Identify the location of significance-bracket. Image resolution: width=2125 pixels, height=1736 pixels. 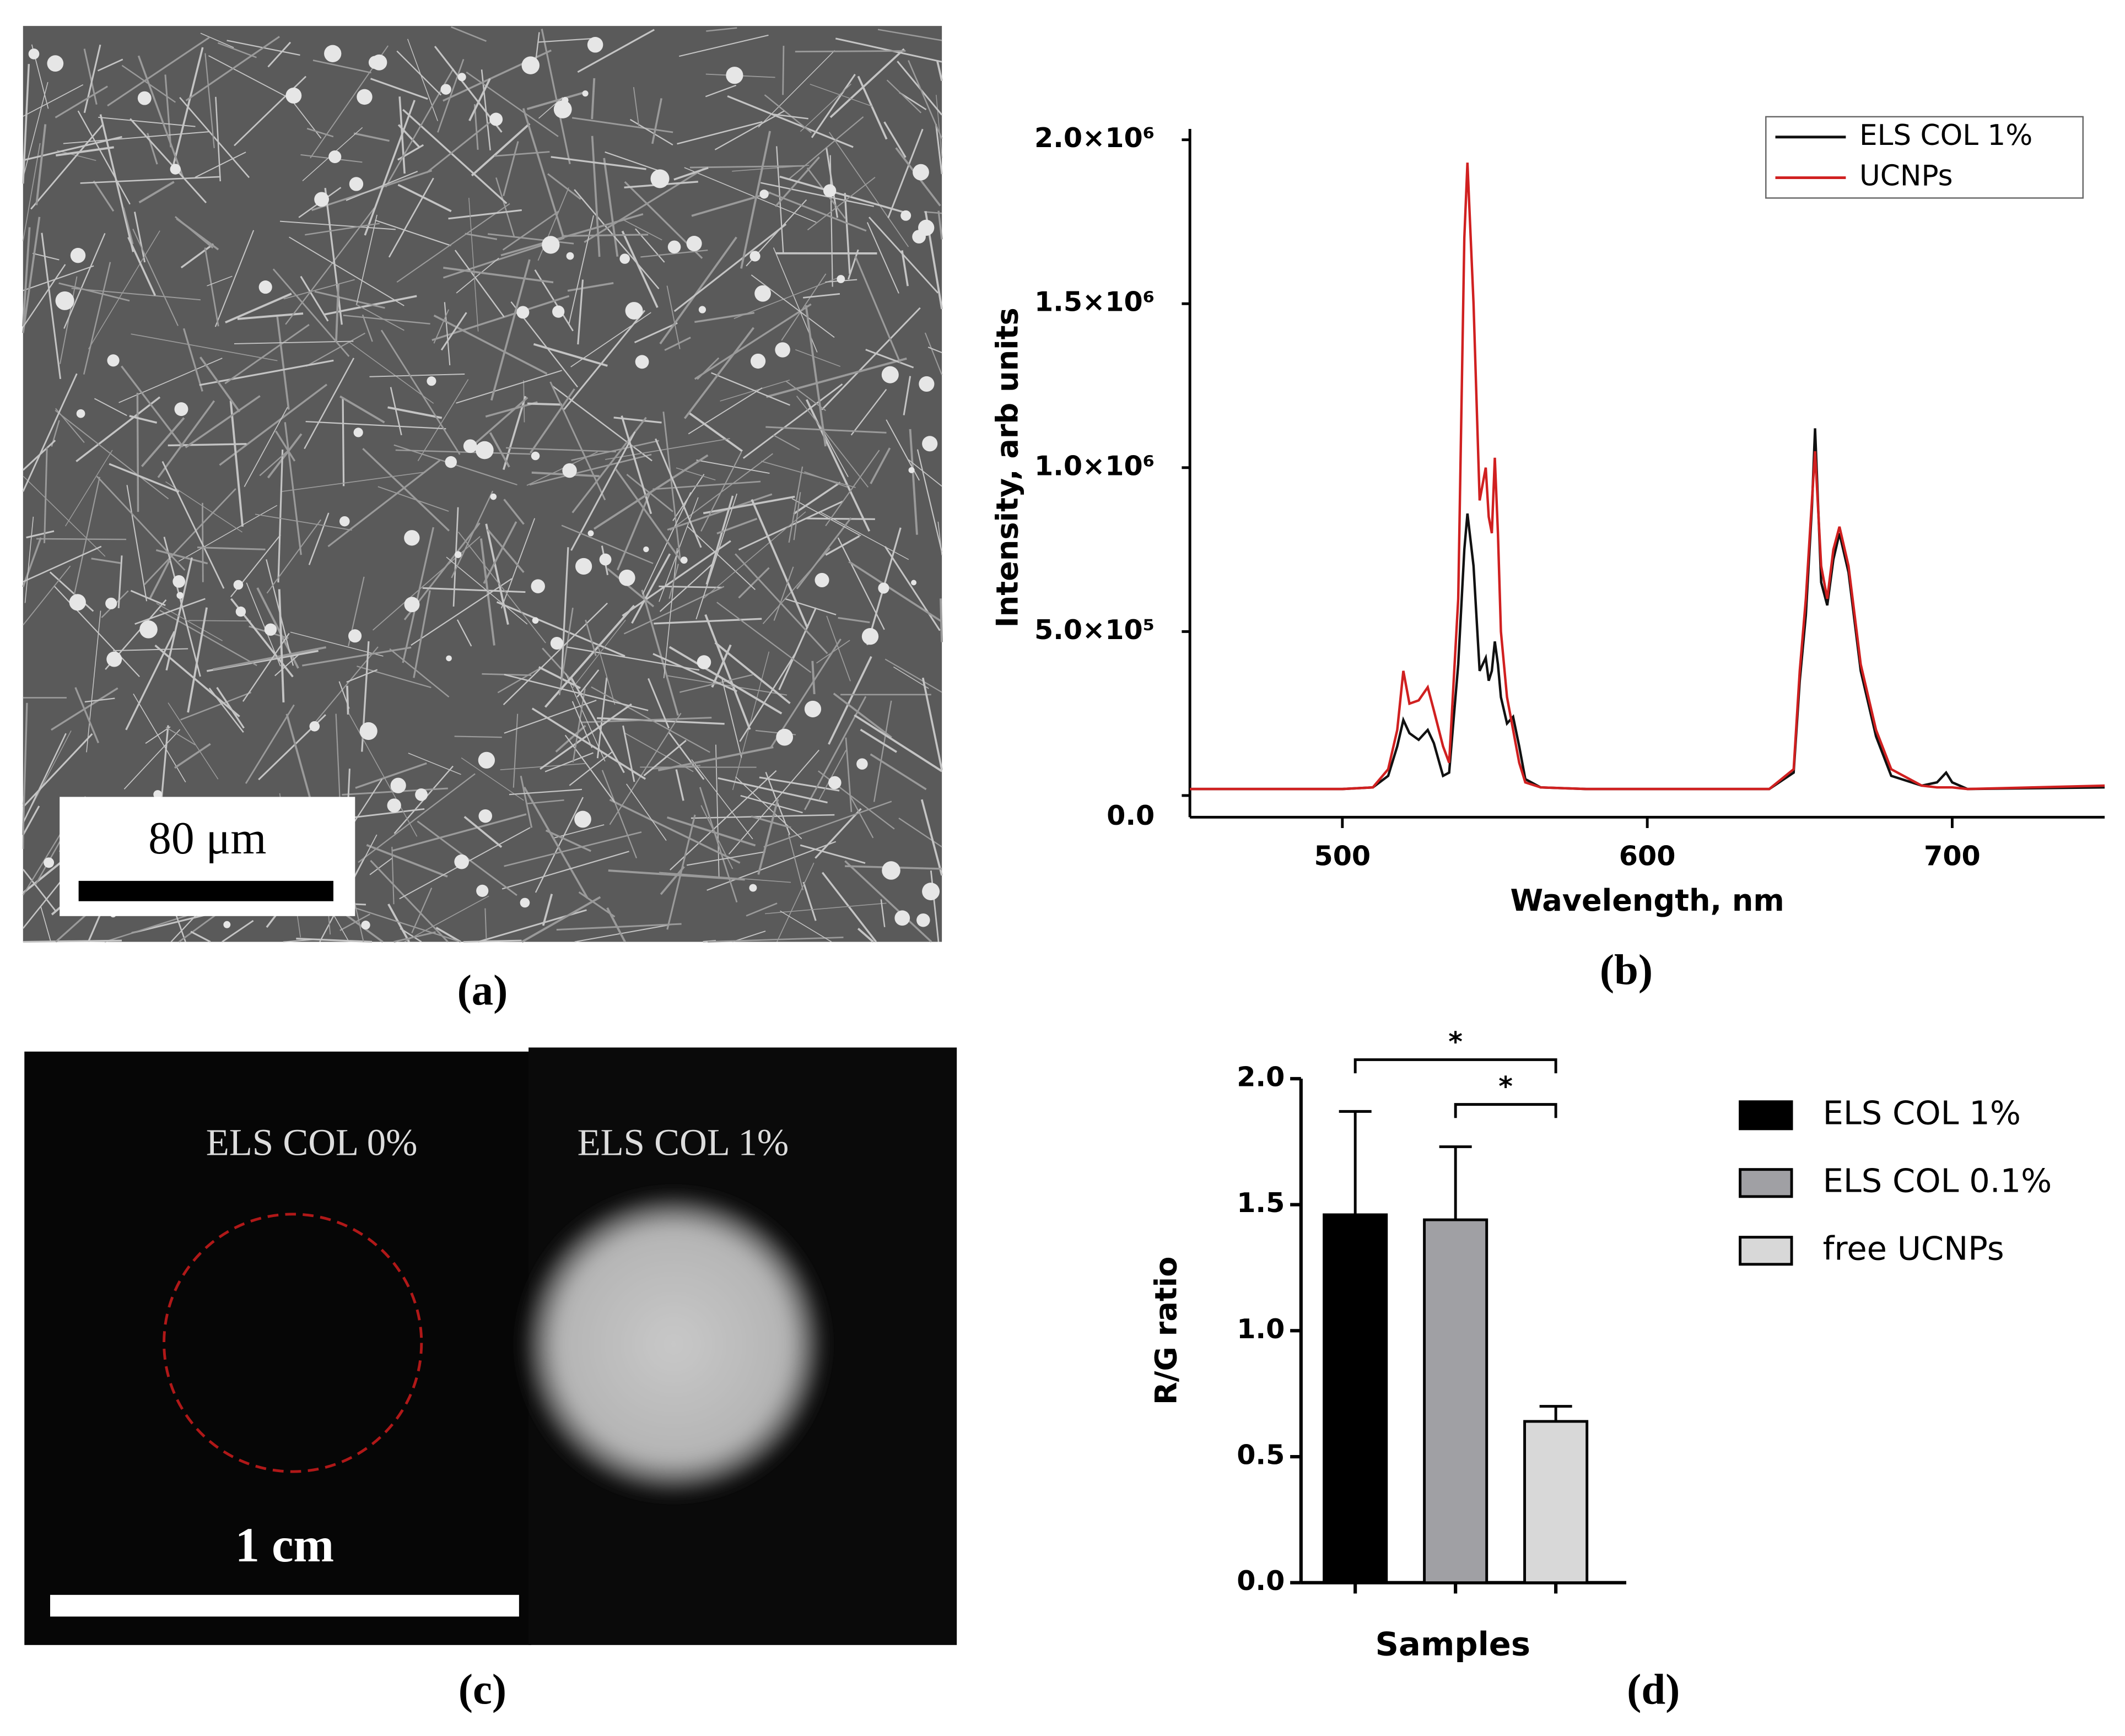
(1505, 1110).